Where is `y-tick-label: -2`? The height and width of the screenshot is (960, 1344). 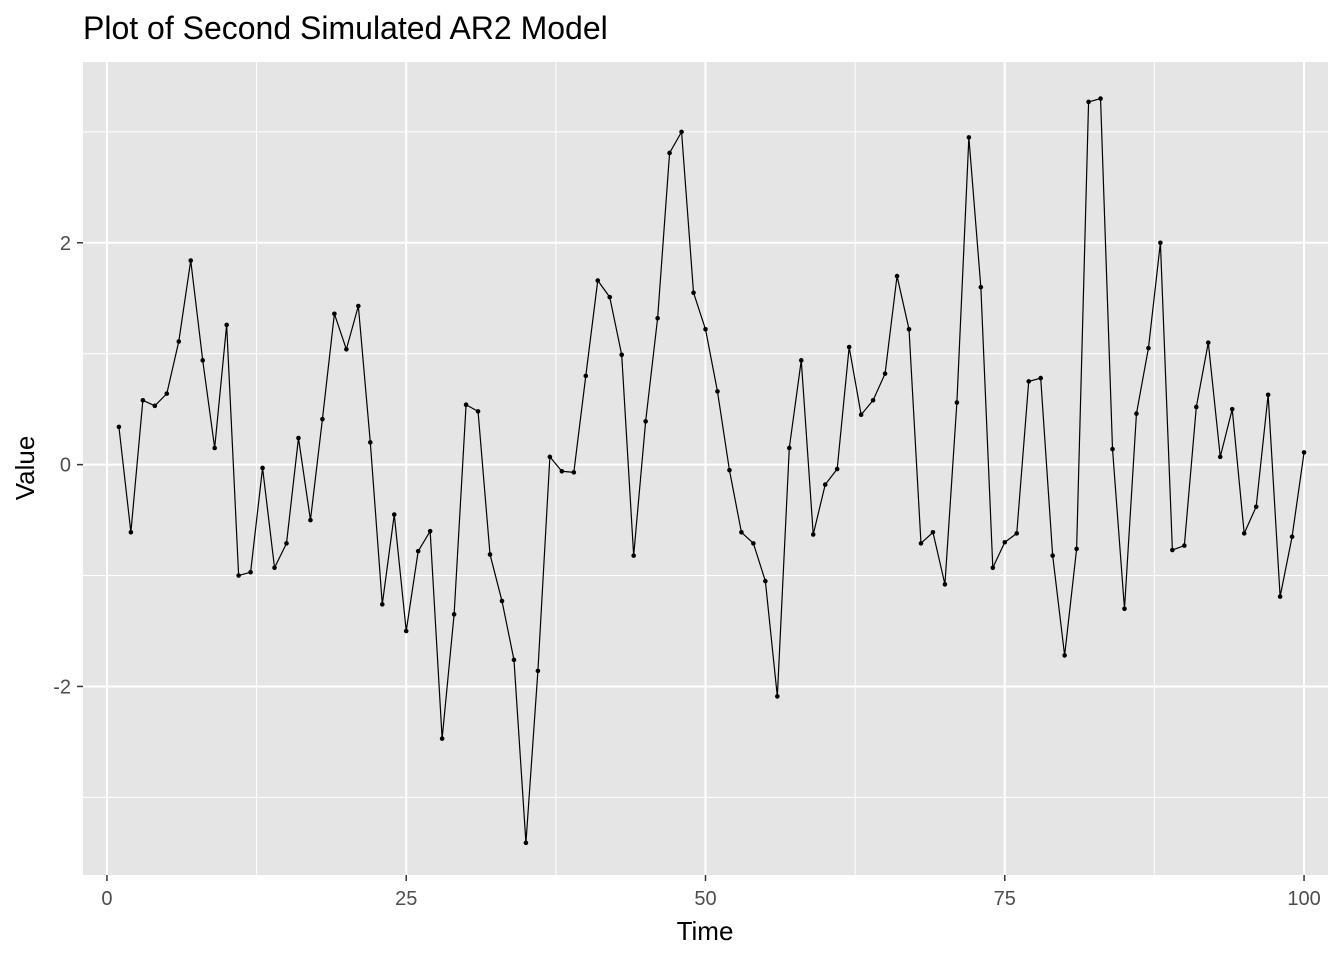 y-tick-label: -2 is located at coordinates (62, 687).